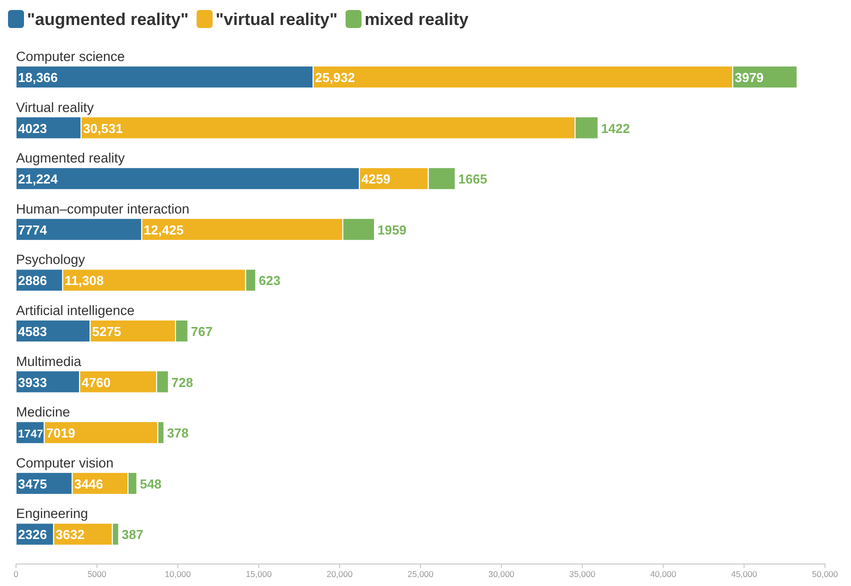 Image resolution: width=851 pixels, height=586 pixels. What do you see at coordinates (182, 382) in the screenshot?
I see `data-label: 728` at bounding box center [182, 382].